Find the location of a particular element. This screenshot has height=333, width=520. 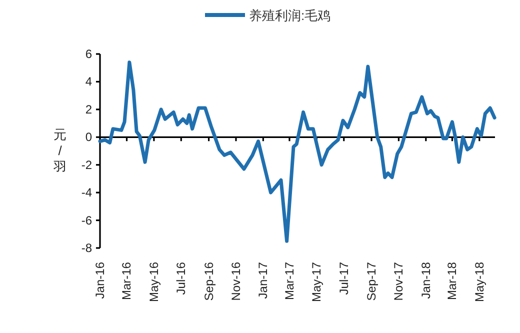

x-tick-label: Nov-17 is located at coordinates (399, 281).